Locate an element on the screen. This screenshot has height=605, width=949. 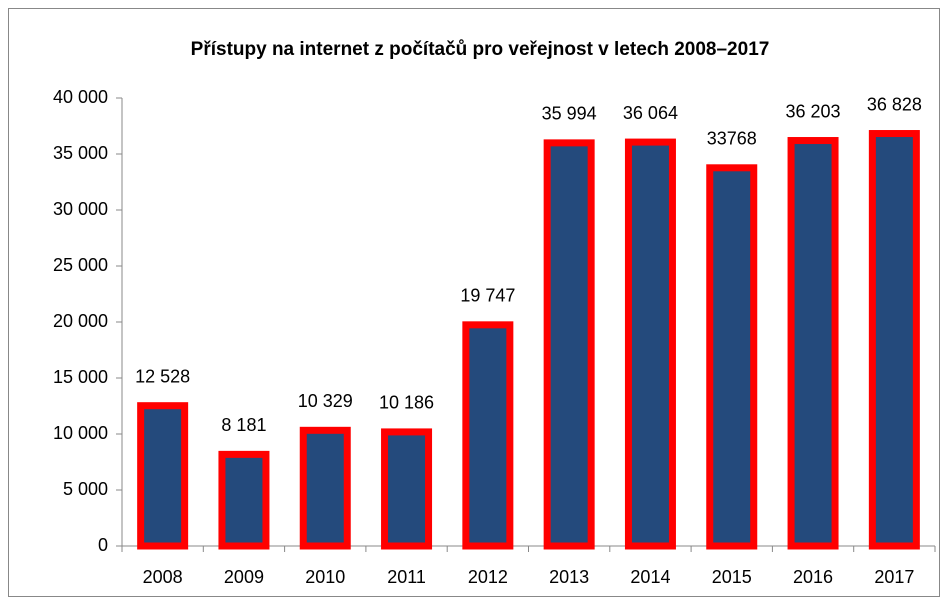
x-tick-label: 2009 is located at coordinates (244, 577).